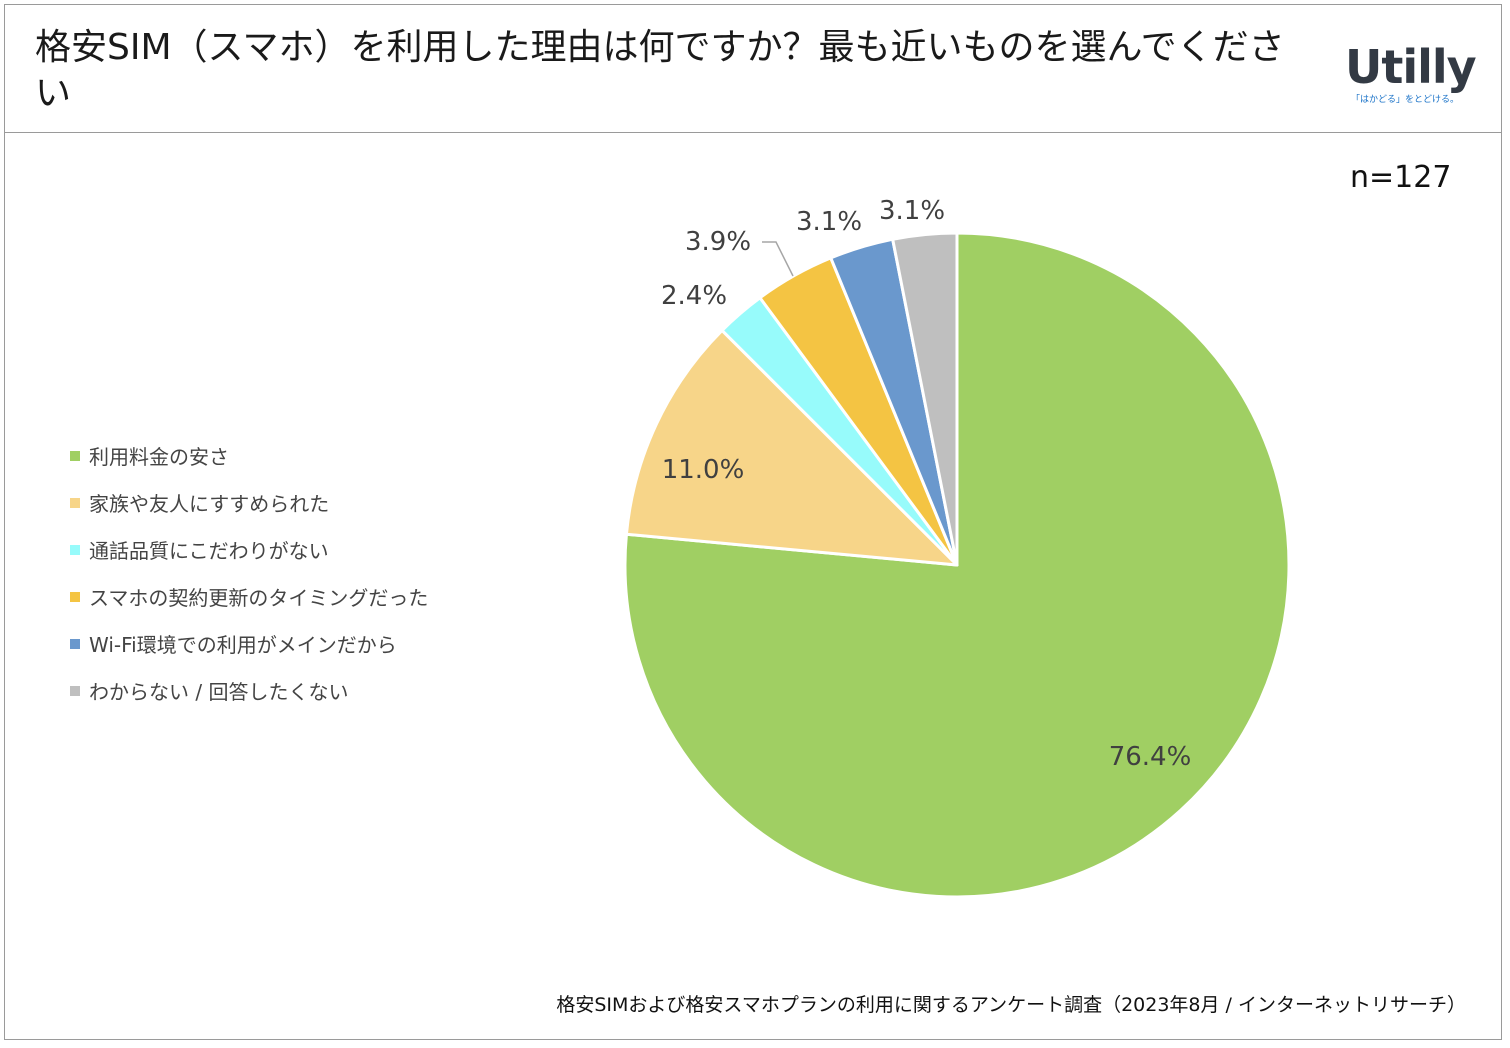 The width and height of the screenshot is (1510, 1048). I want to click on legend-label: わからない / 回答したくない, so click(219, 692).